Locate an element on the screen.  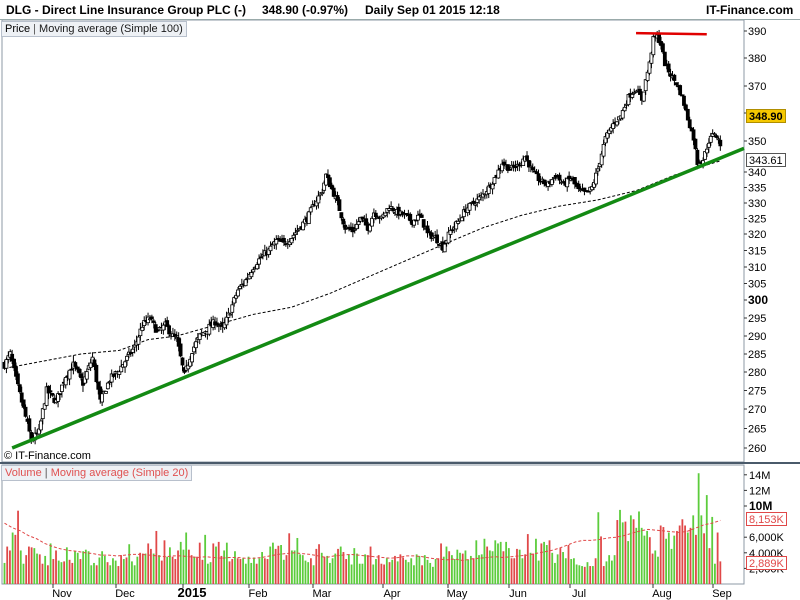
ma-value-tag: 343.61 is located at coordinates (766, 160).